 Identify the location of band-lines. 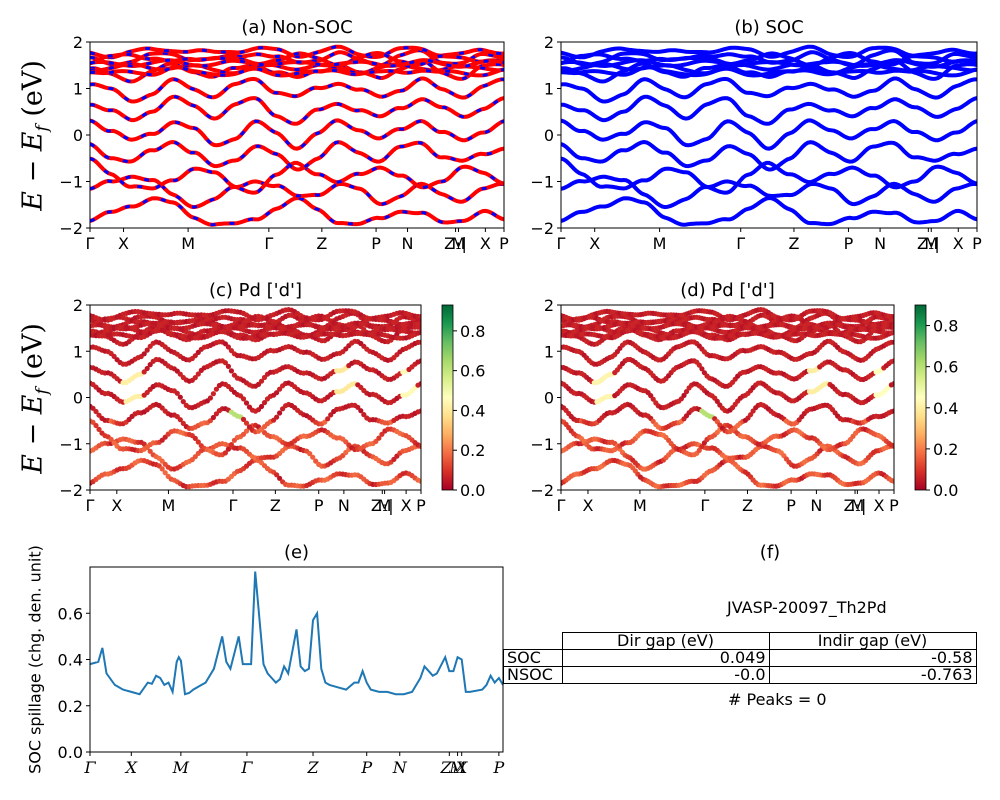
(297, 135).